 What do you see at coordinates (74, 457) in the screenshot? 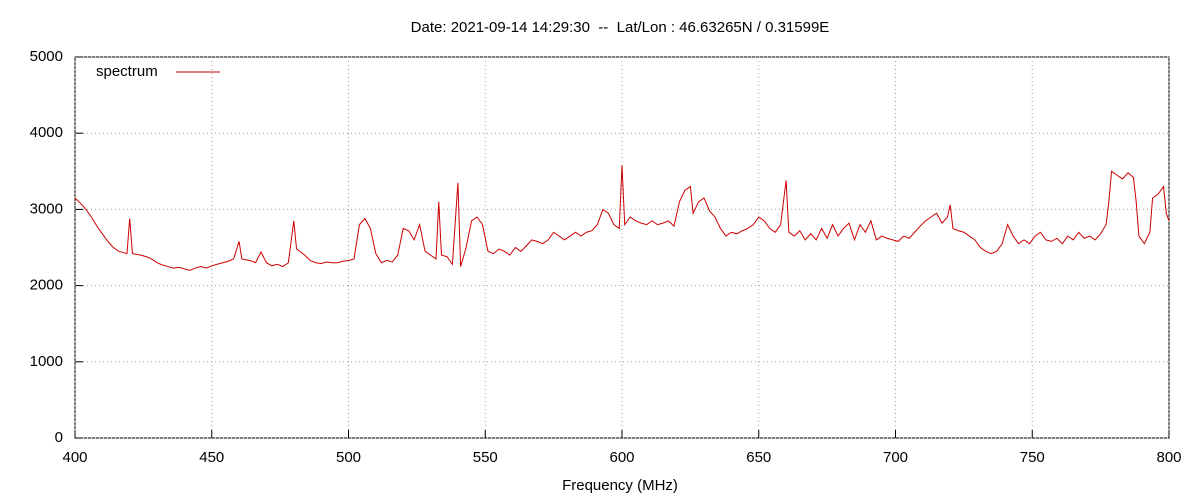
I see `x-tick-label: 400` at bounding box center [74, 457].